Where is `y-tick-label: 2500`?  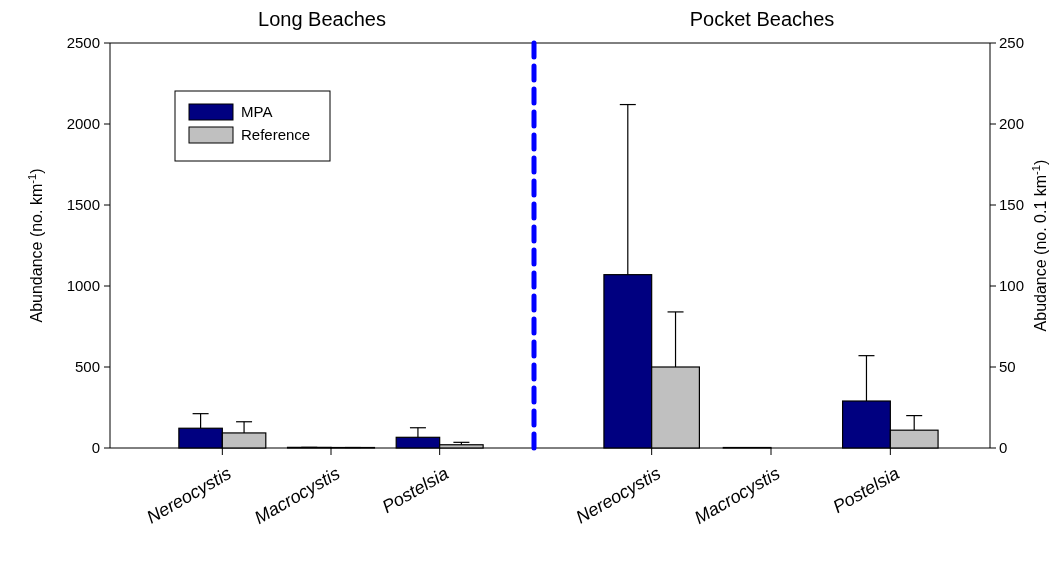 y-tick-label: 2500 is located at coordinates (83, 43).